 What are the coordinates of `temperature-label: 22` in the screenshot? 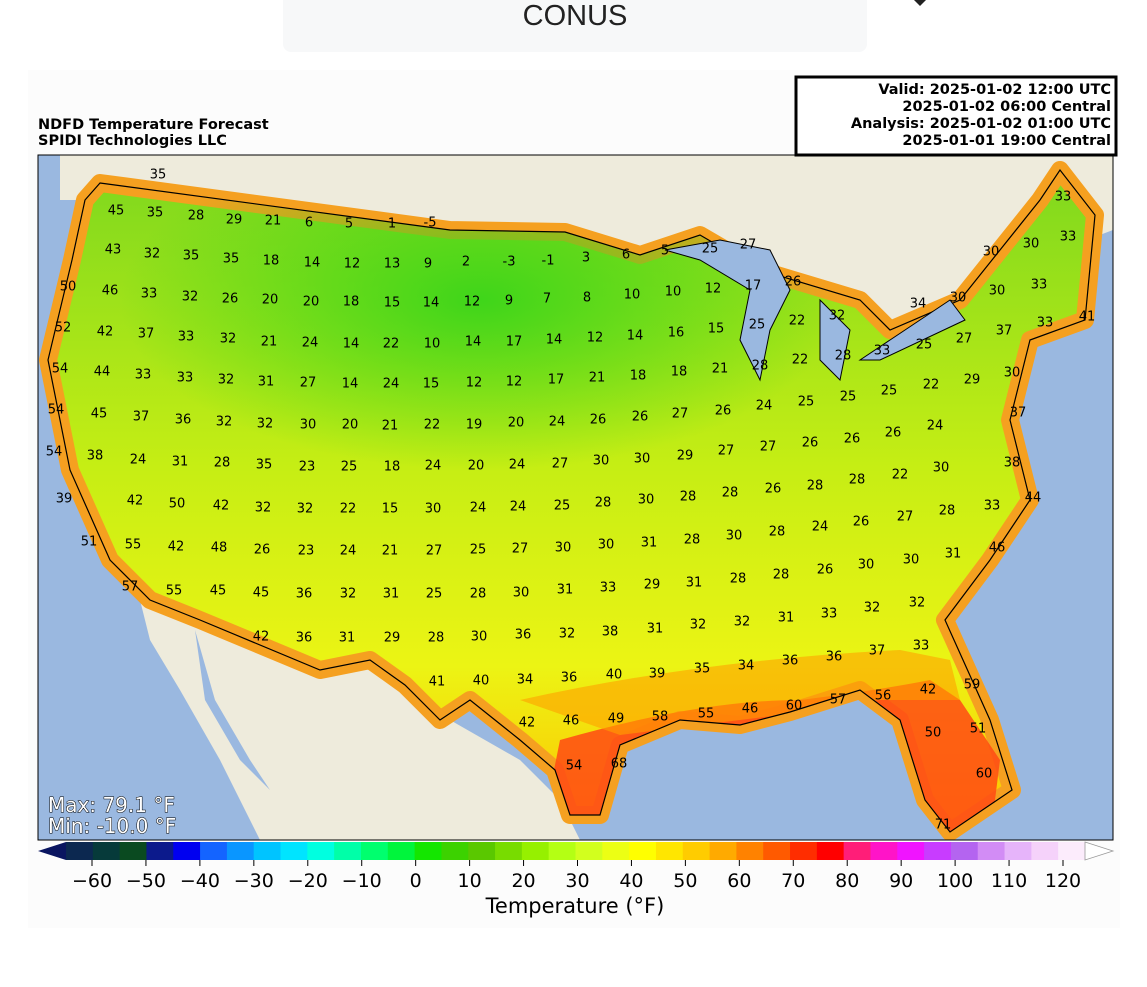 It's located at (348, 509).